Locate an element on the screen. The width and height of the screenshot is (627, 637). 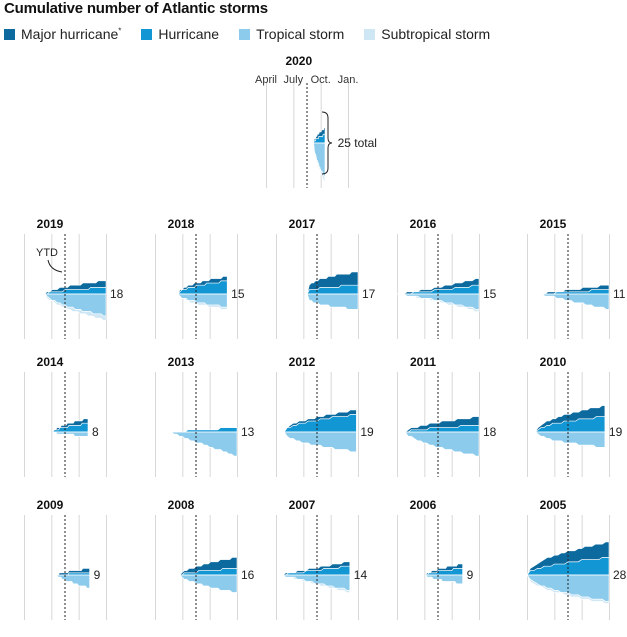
total-label-y2009: 9 is located at coordinates (97, 575).